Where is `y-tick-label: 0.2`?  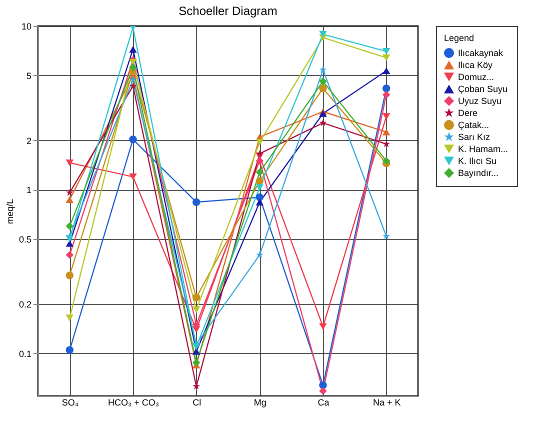 y-tick-label: 0.2 is located at coordinates (25, 305).